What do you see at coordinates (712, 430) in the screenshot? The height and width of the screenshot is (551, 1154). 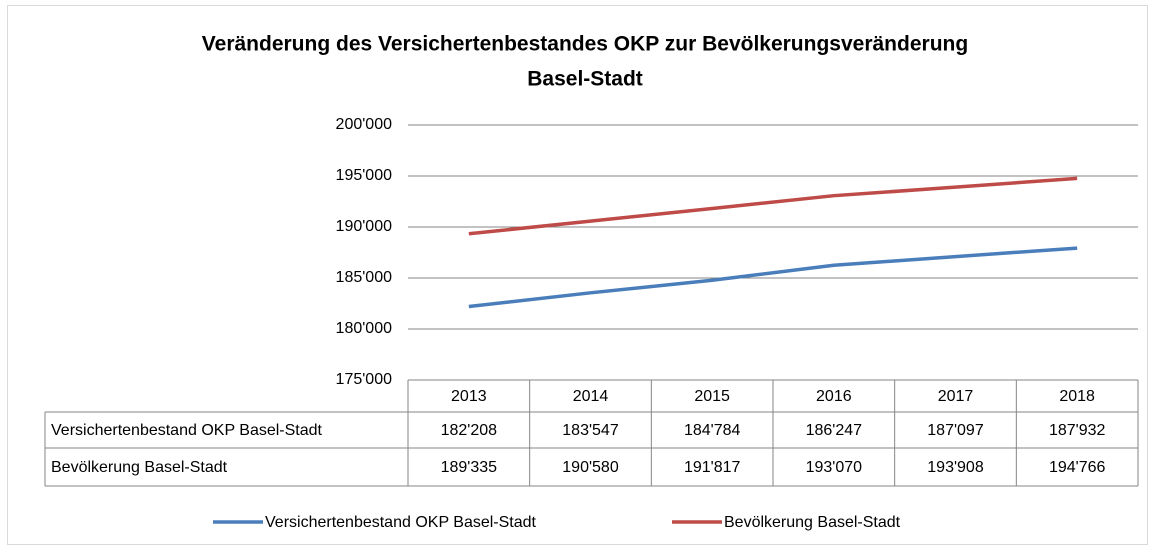 I see `table-cell: 184'784` at bounding box center [712, 430].